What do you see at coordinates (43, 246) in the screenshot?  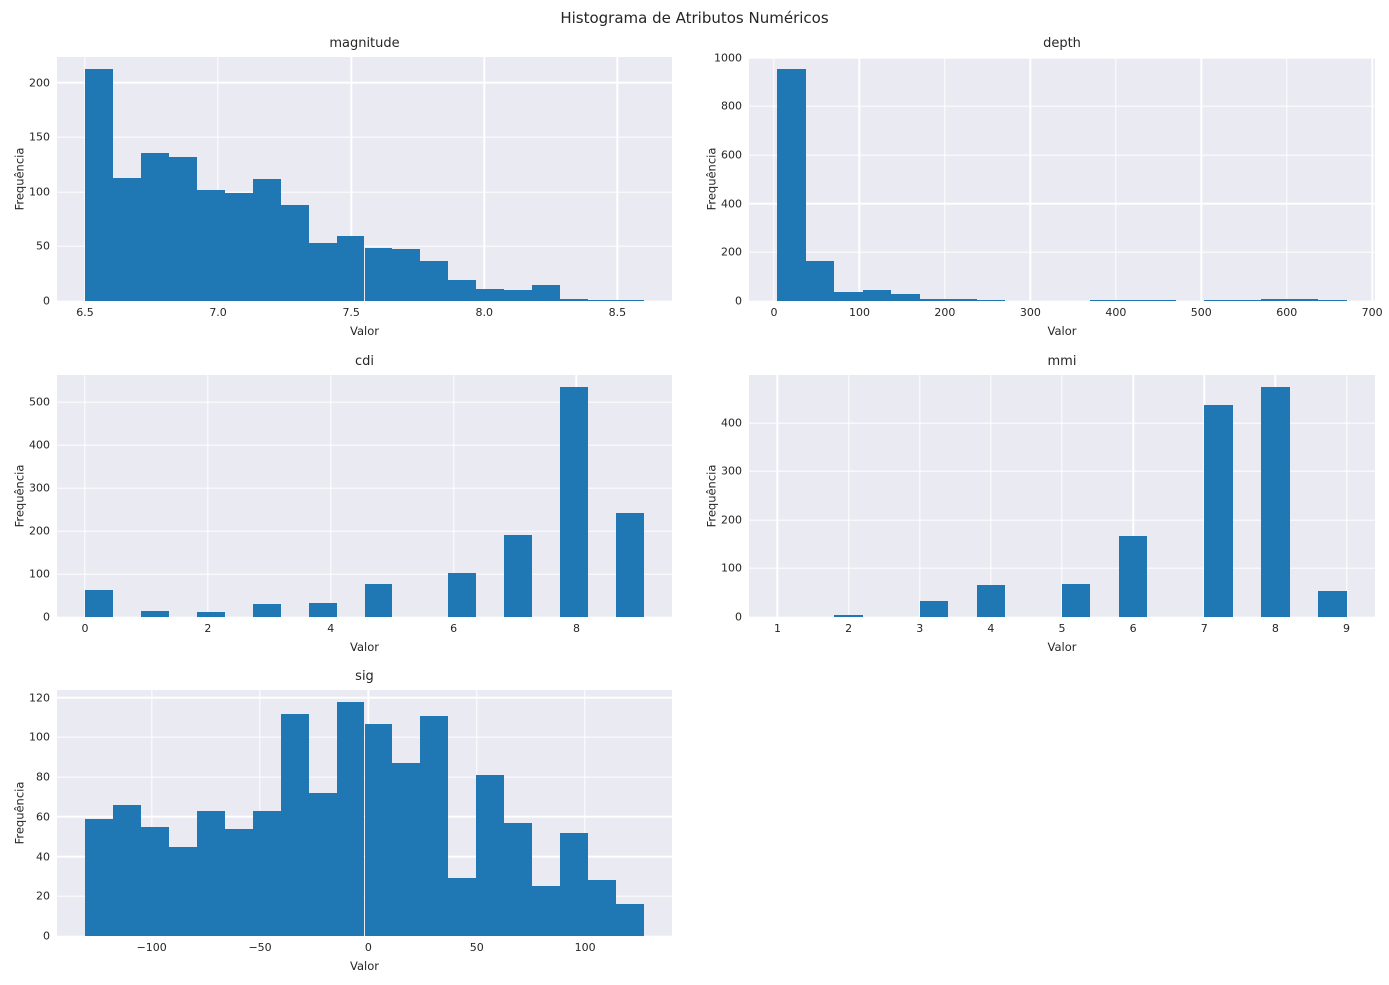 I see `y-tick-label: 50` at bounding box center [43, 246].